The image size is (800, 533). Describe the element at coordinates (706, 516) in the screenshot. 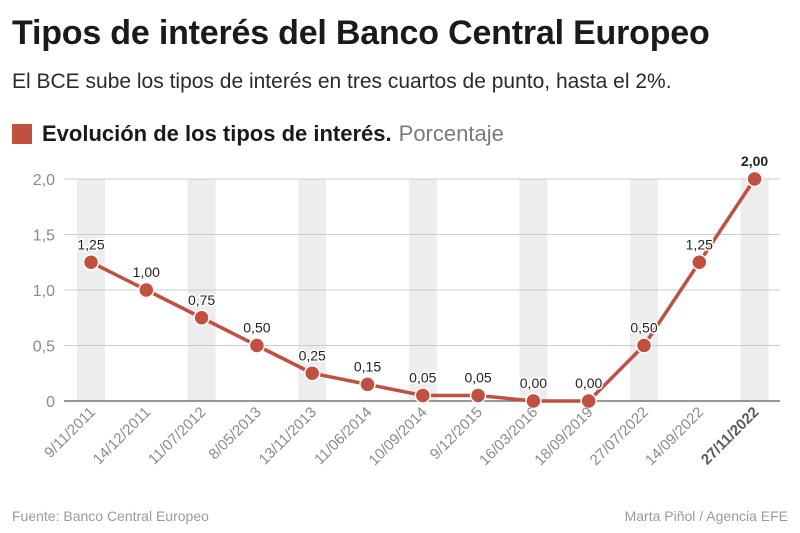

I see `credit-note: Marta Piñol / Agencia EFE` at that location.